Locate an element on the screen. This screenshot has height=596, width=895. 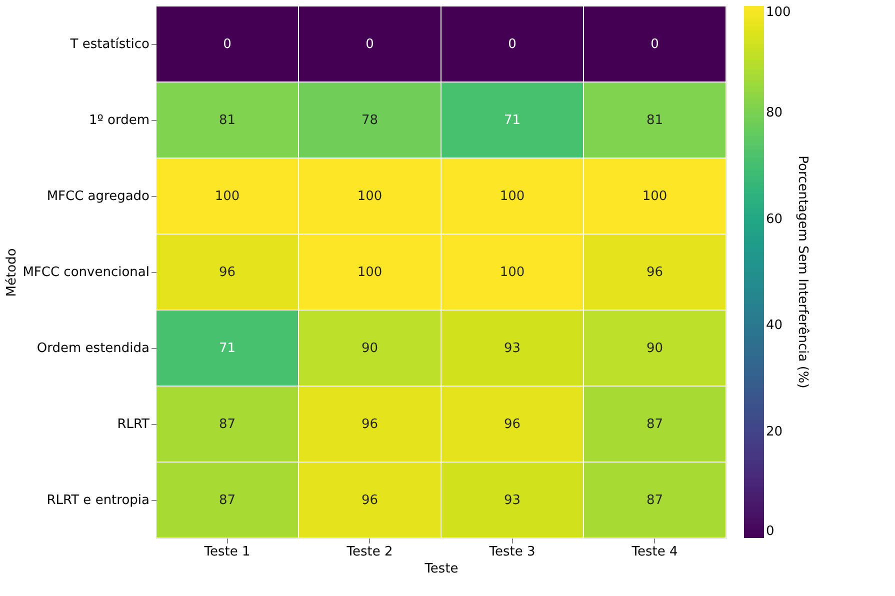
y-tick-label: T estatístico is located at coordinates (109, 44).